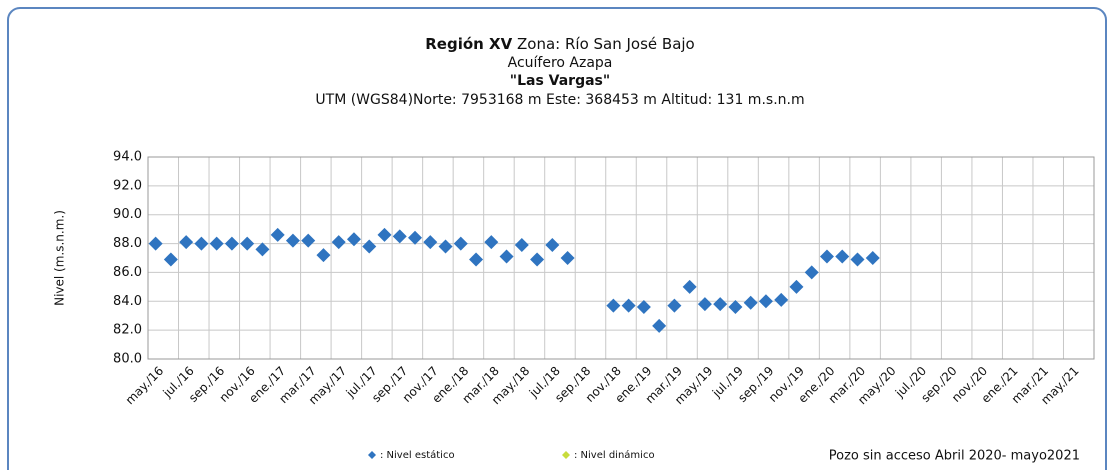  Describe the element at coordinates (127, 301) in the screenshot. I see `y-tick-label: 84.0` at that location.